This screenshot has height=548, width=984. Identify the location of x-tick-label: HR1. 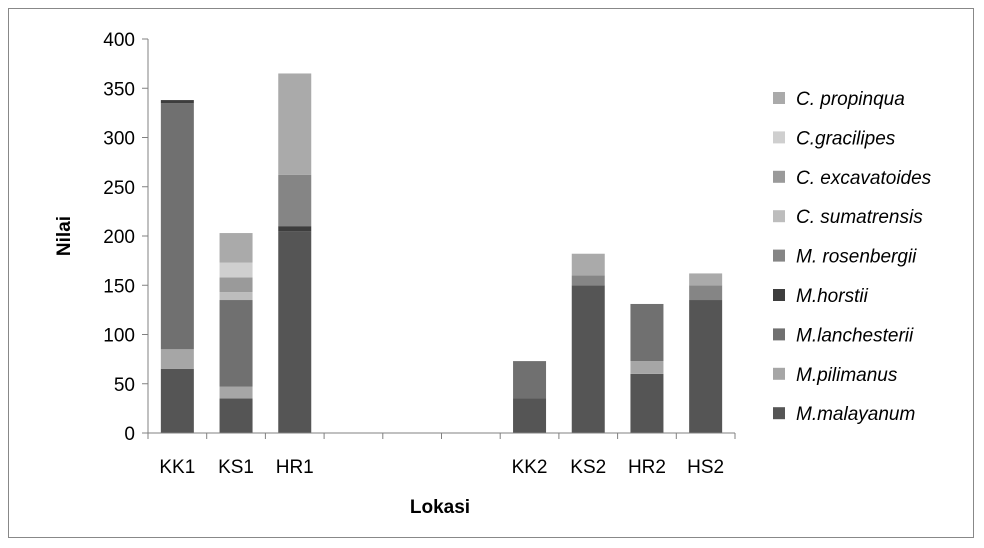
(295, 467).